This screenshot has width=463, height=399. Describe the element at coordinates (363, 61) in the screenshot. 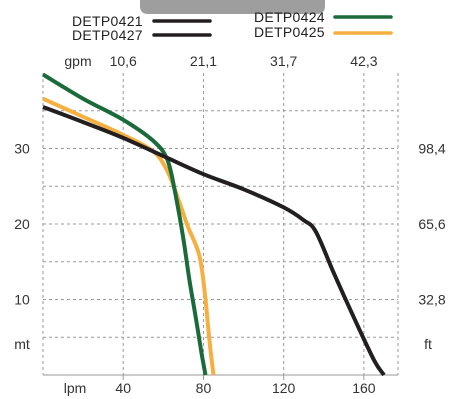

I see `x-top-tick-label: 42,3` at that location.